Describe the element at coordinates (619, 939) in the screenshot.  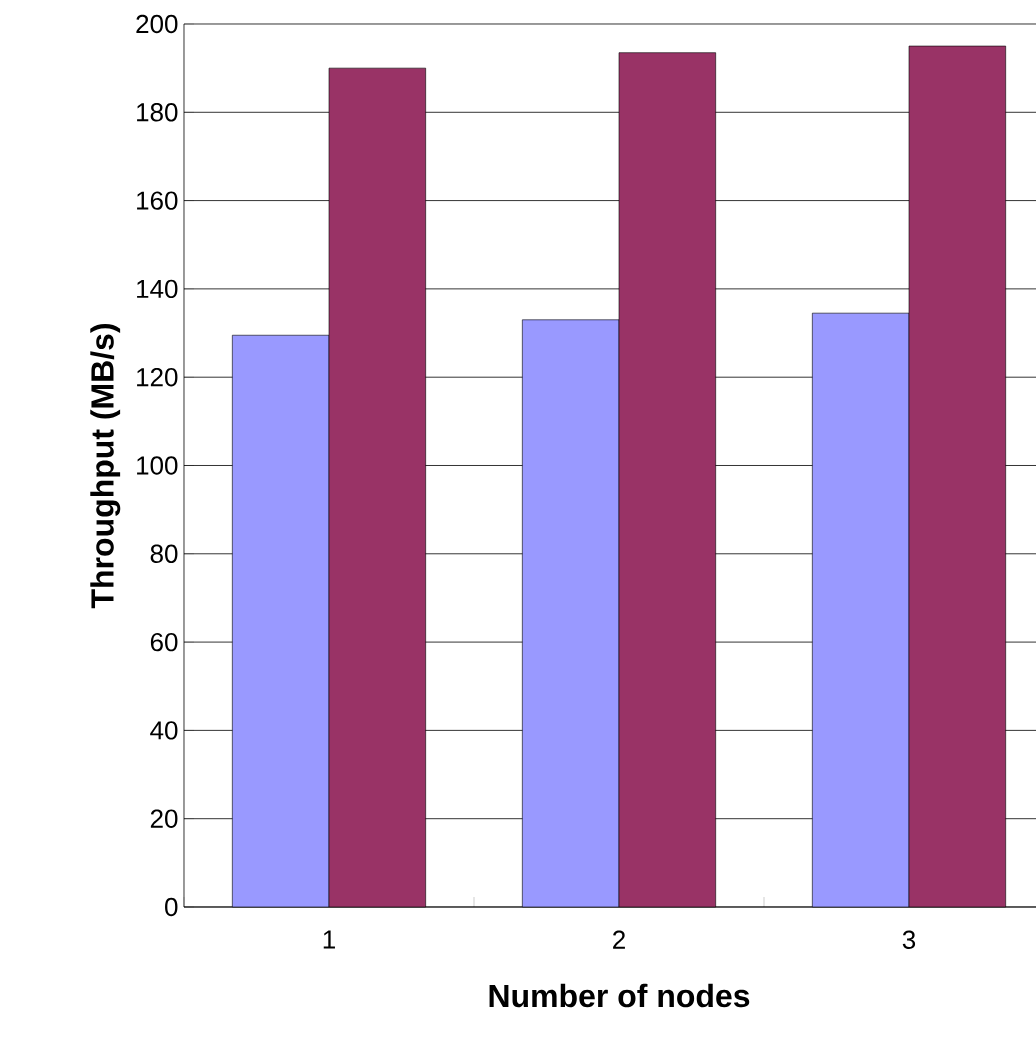
I see `x-tick-label: 2` at that location.